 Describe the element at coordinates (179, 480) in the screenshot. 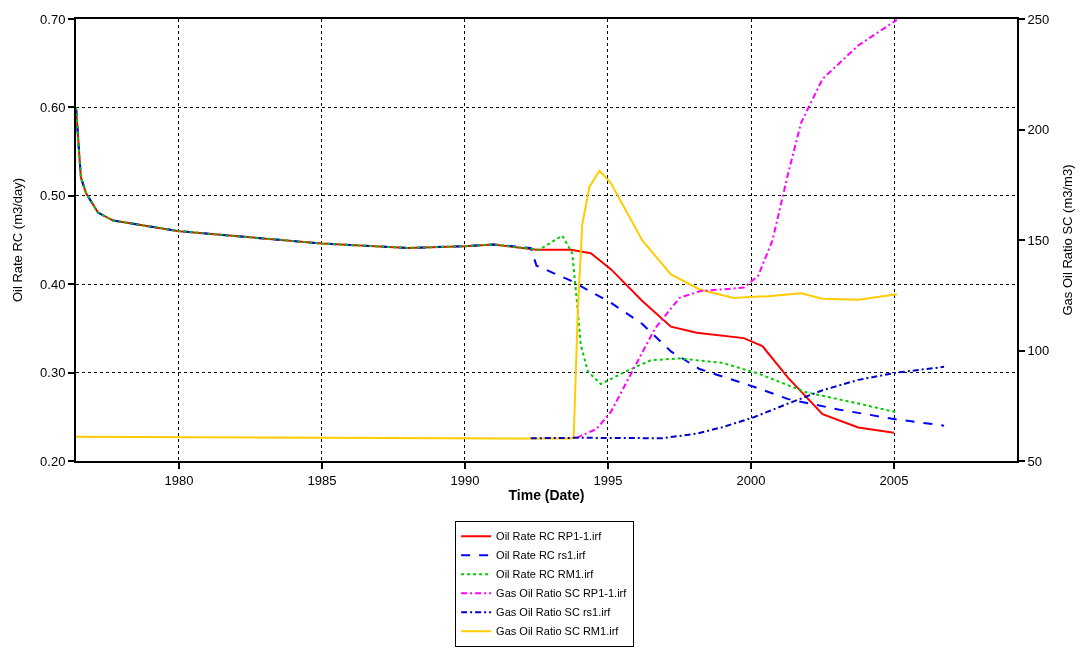

I see `x-tick-label: 1980` at that location.